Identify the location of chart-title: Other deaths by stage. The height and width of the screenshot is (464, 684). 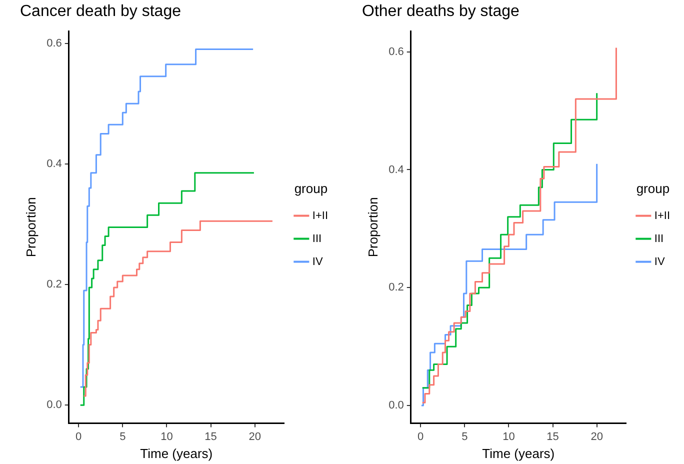
(441, 11).